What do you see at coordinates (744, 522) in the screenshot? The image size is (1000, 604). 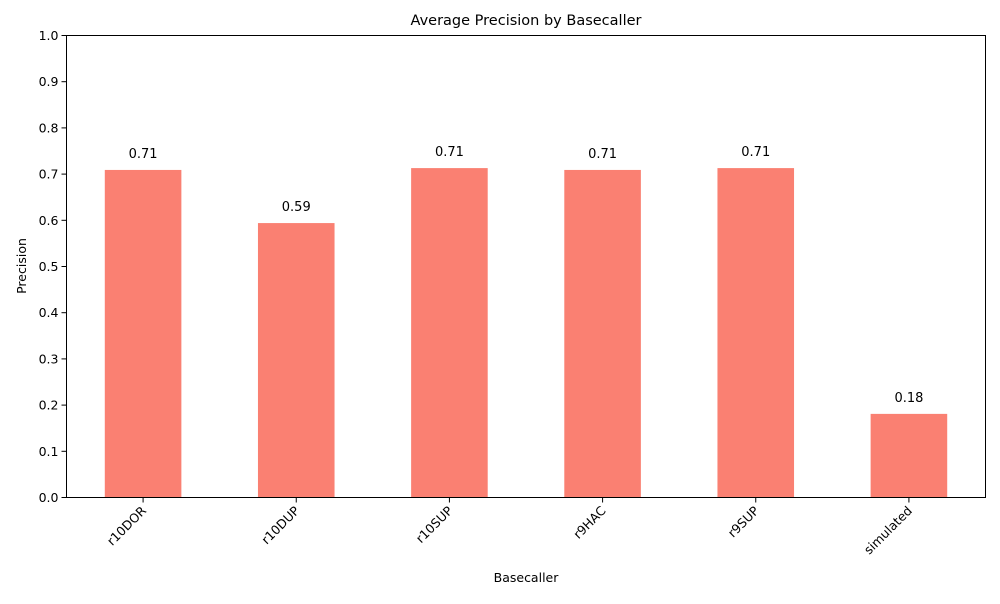 I see `x-tick-label-r9SUP: r9SUP` at bounding box center [744, 522].